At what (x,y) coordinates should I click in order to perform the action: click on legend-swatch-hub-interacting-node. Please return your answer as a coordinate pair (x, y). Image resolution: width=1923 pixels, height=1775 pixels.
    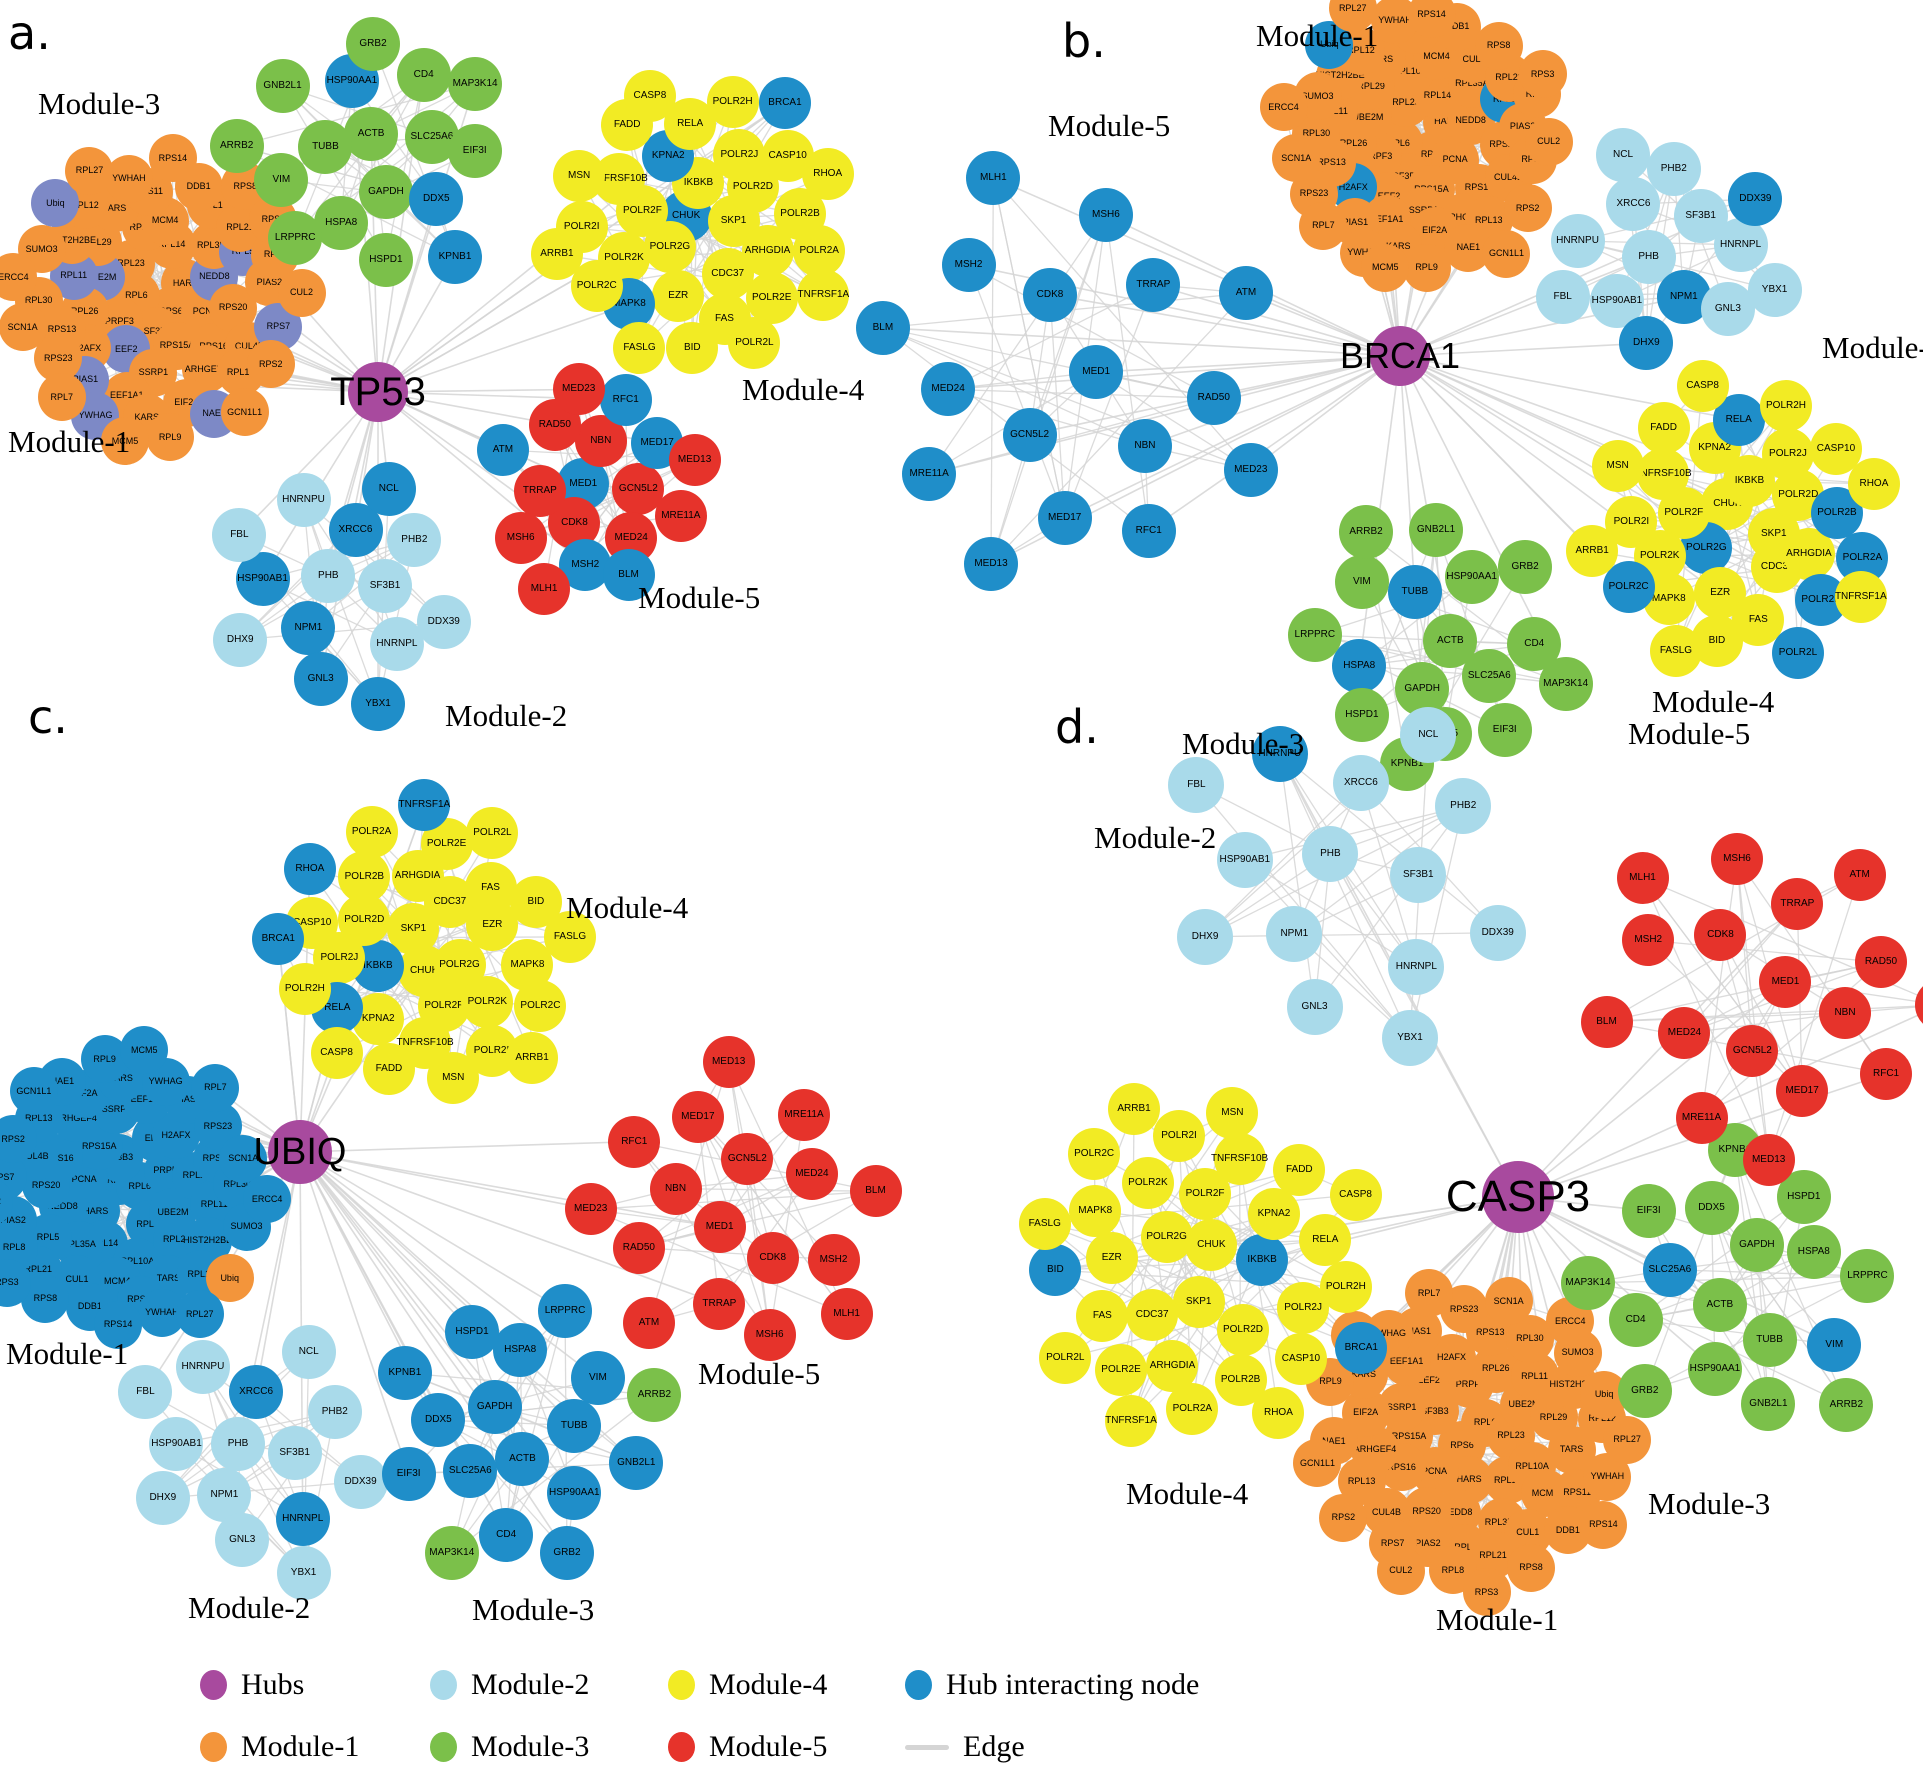
    Looking at the image, I should click on (918, 1685).